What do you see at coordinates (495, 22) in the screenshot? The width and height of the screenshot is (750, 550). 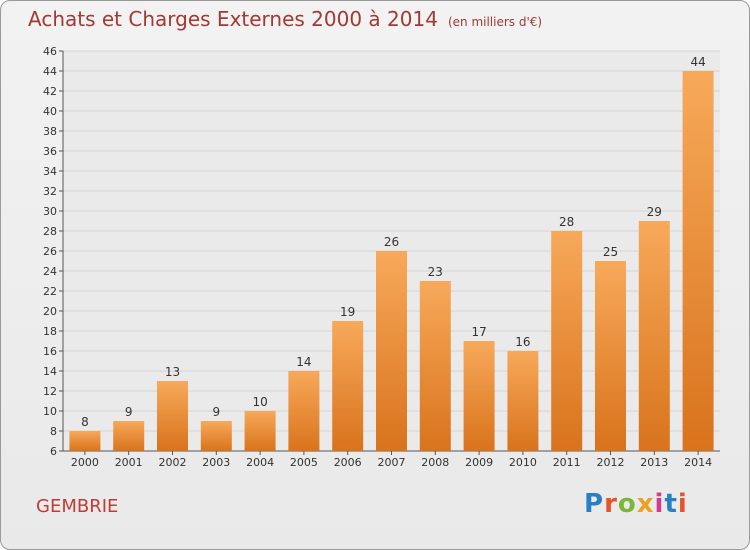 I see `chart-subtitle: (en milliers d'€)` at bounding box center [495, 22].